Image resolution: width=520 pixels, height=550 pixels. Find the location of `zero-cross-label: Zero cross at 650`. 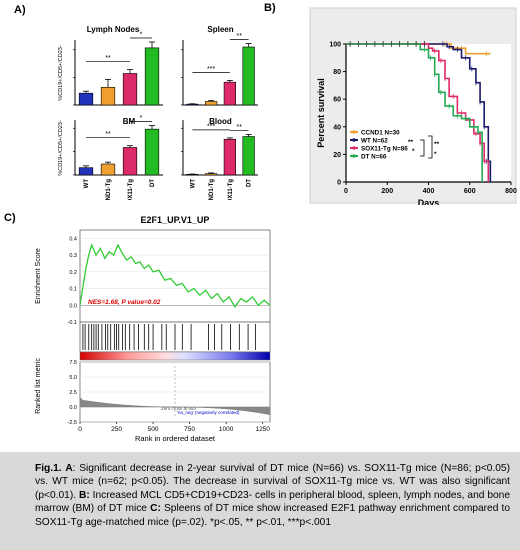

zero-cross-label: Zero cross at 650 is located at coordinates (179, 408).